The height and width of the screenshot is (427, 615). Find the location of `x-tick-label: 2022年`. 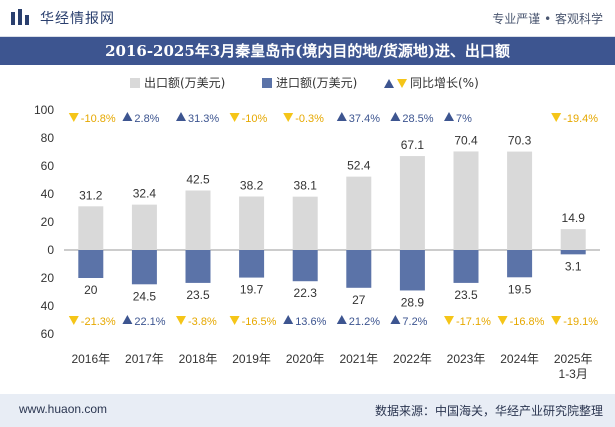

x-tick-label: 2022年 is located at coordinates (412, 359).